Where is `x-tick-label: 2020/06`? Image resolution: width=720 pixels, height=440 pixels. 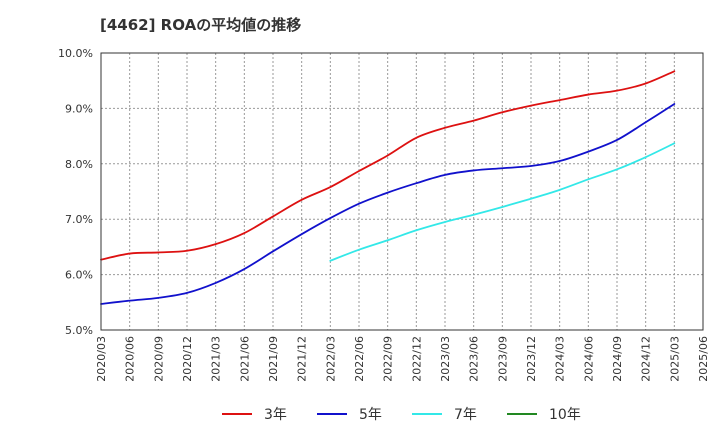
x-tick-label: 2020/06 is located at coordinates (130, 359).